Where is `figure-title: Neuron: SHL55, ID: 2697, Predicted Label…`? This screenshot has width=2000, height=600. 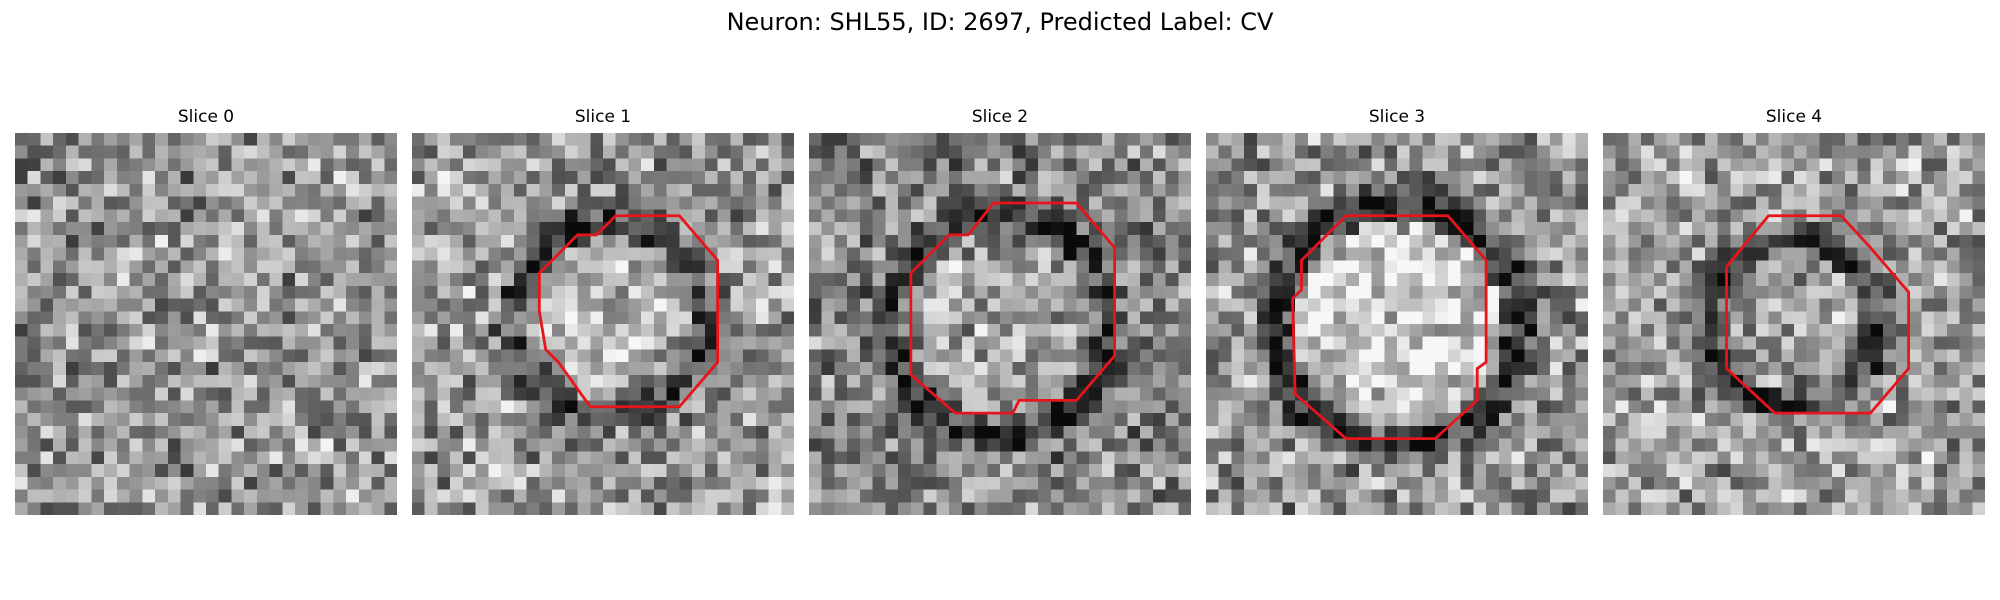 figure-title: Neuron: SHL55, ID: 2697, Predicted Label… is located at coordinates (1000, 22).